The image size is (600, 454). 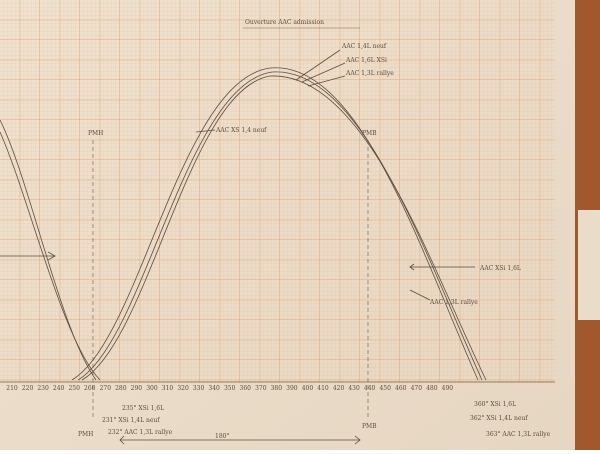 What do you see at coordinates (448, 388) in the screenshot?
I see `axis-label: 490` at bounding box center [448, 388].